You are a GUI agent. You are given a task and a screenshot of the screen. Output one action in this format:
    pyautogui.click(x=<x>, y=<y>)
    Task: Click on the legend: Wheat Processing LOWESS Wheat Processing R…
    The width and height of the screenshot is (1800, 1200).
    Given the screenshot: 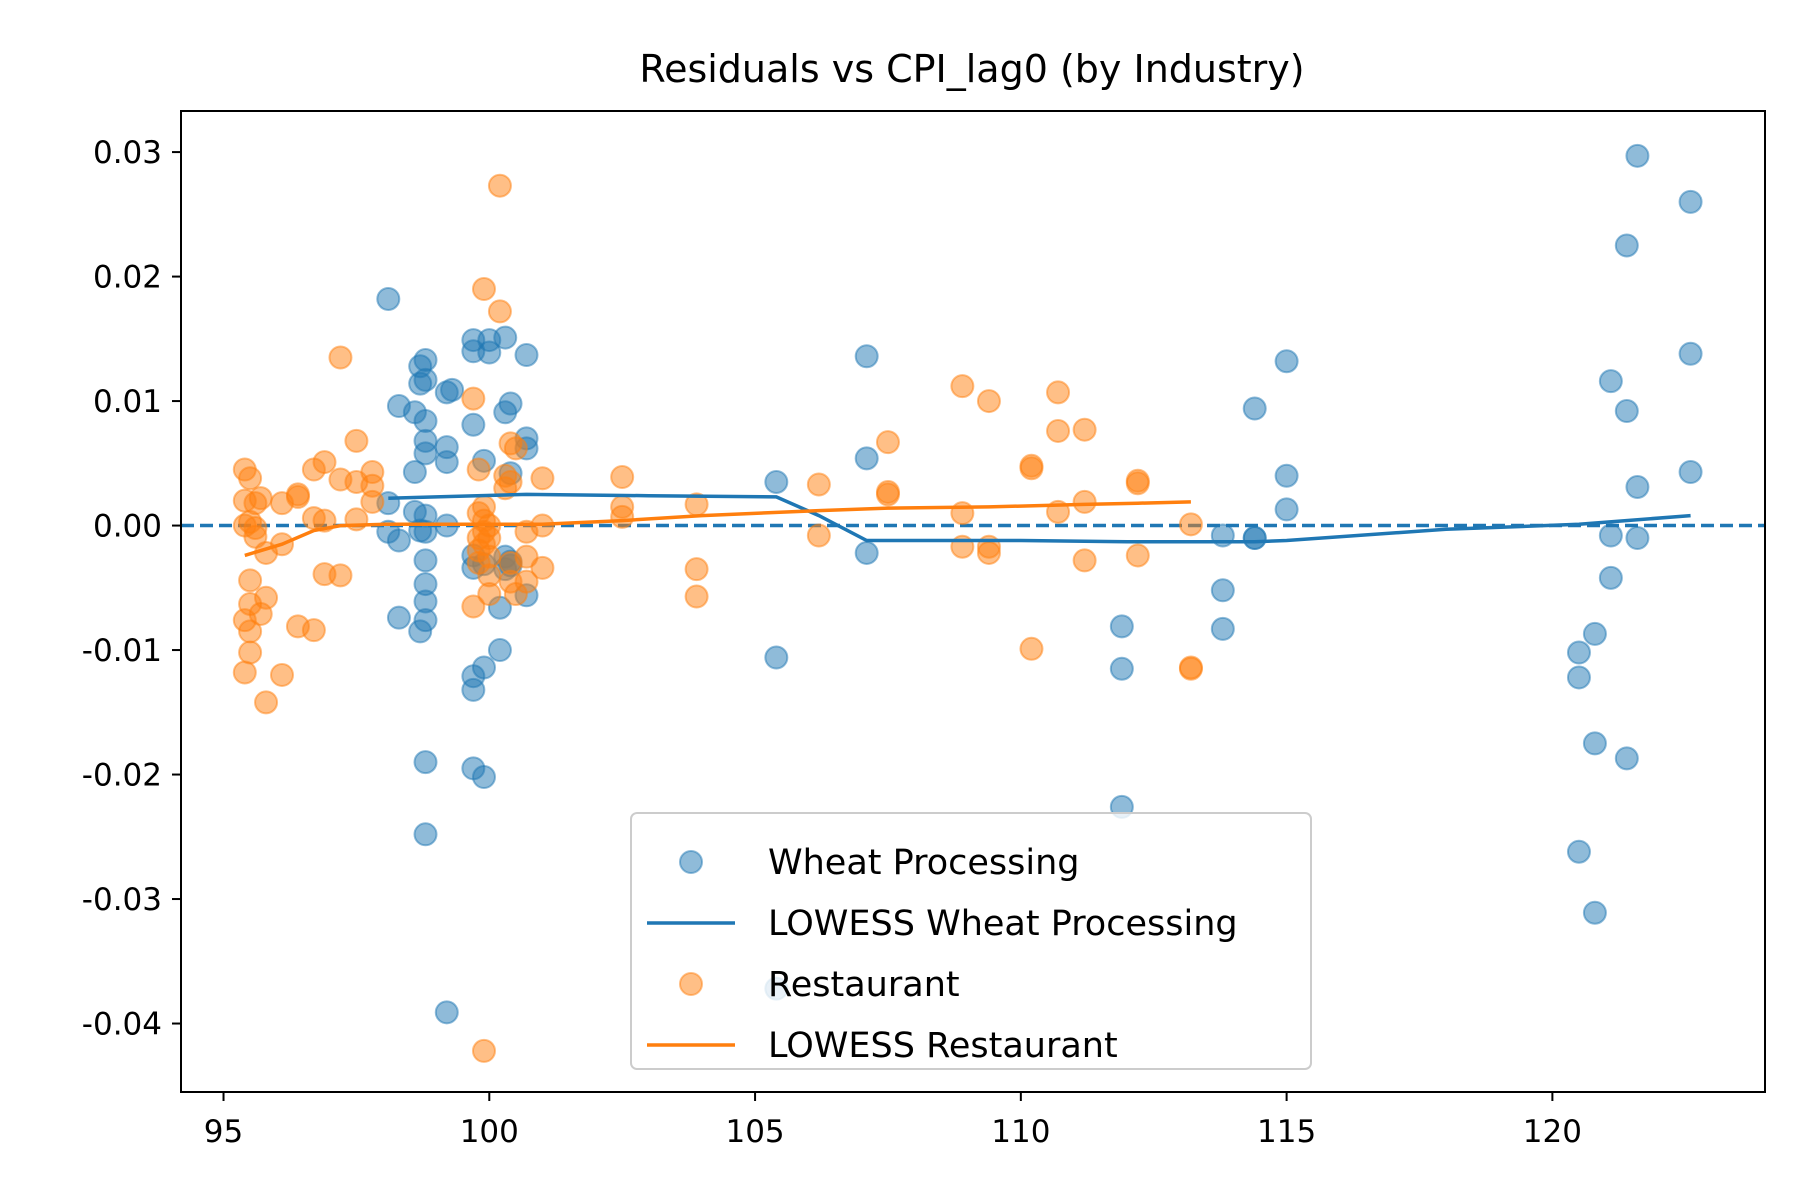 What is the action you would take?
    pyautogui.click(x=971, y=941)
    